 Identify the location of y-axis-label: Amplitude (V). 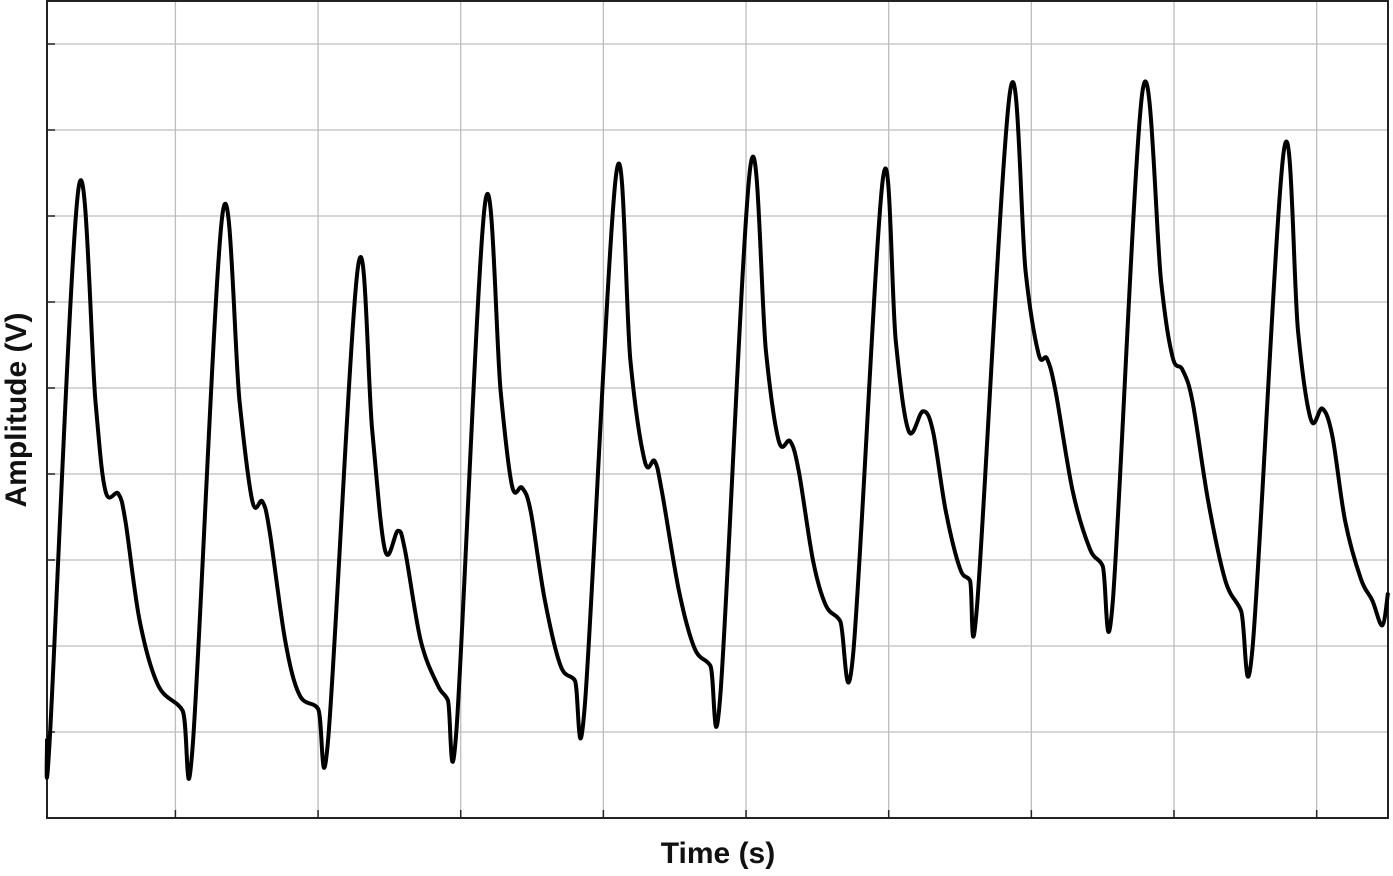
(16, 410).